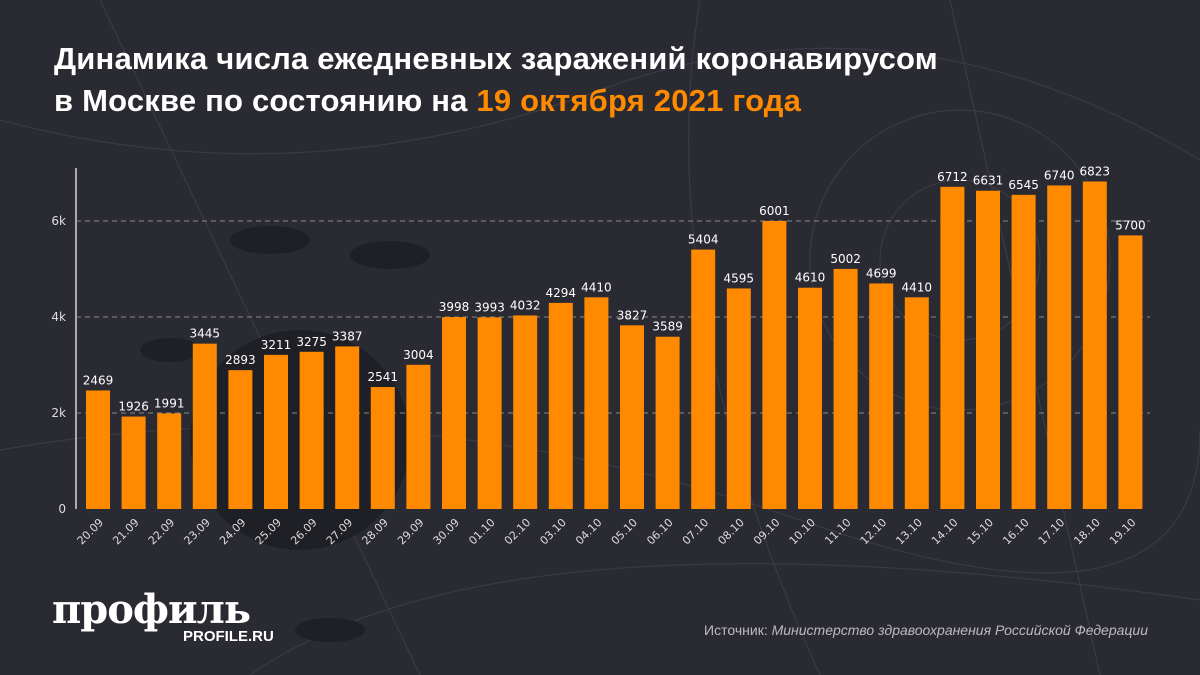 This screenshot has width=1200, height=675. I want to click on x-tick-label: 10.10, so click(802, 531).